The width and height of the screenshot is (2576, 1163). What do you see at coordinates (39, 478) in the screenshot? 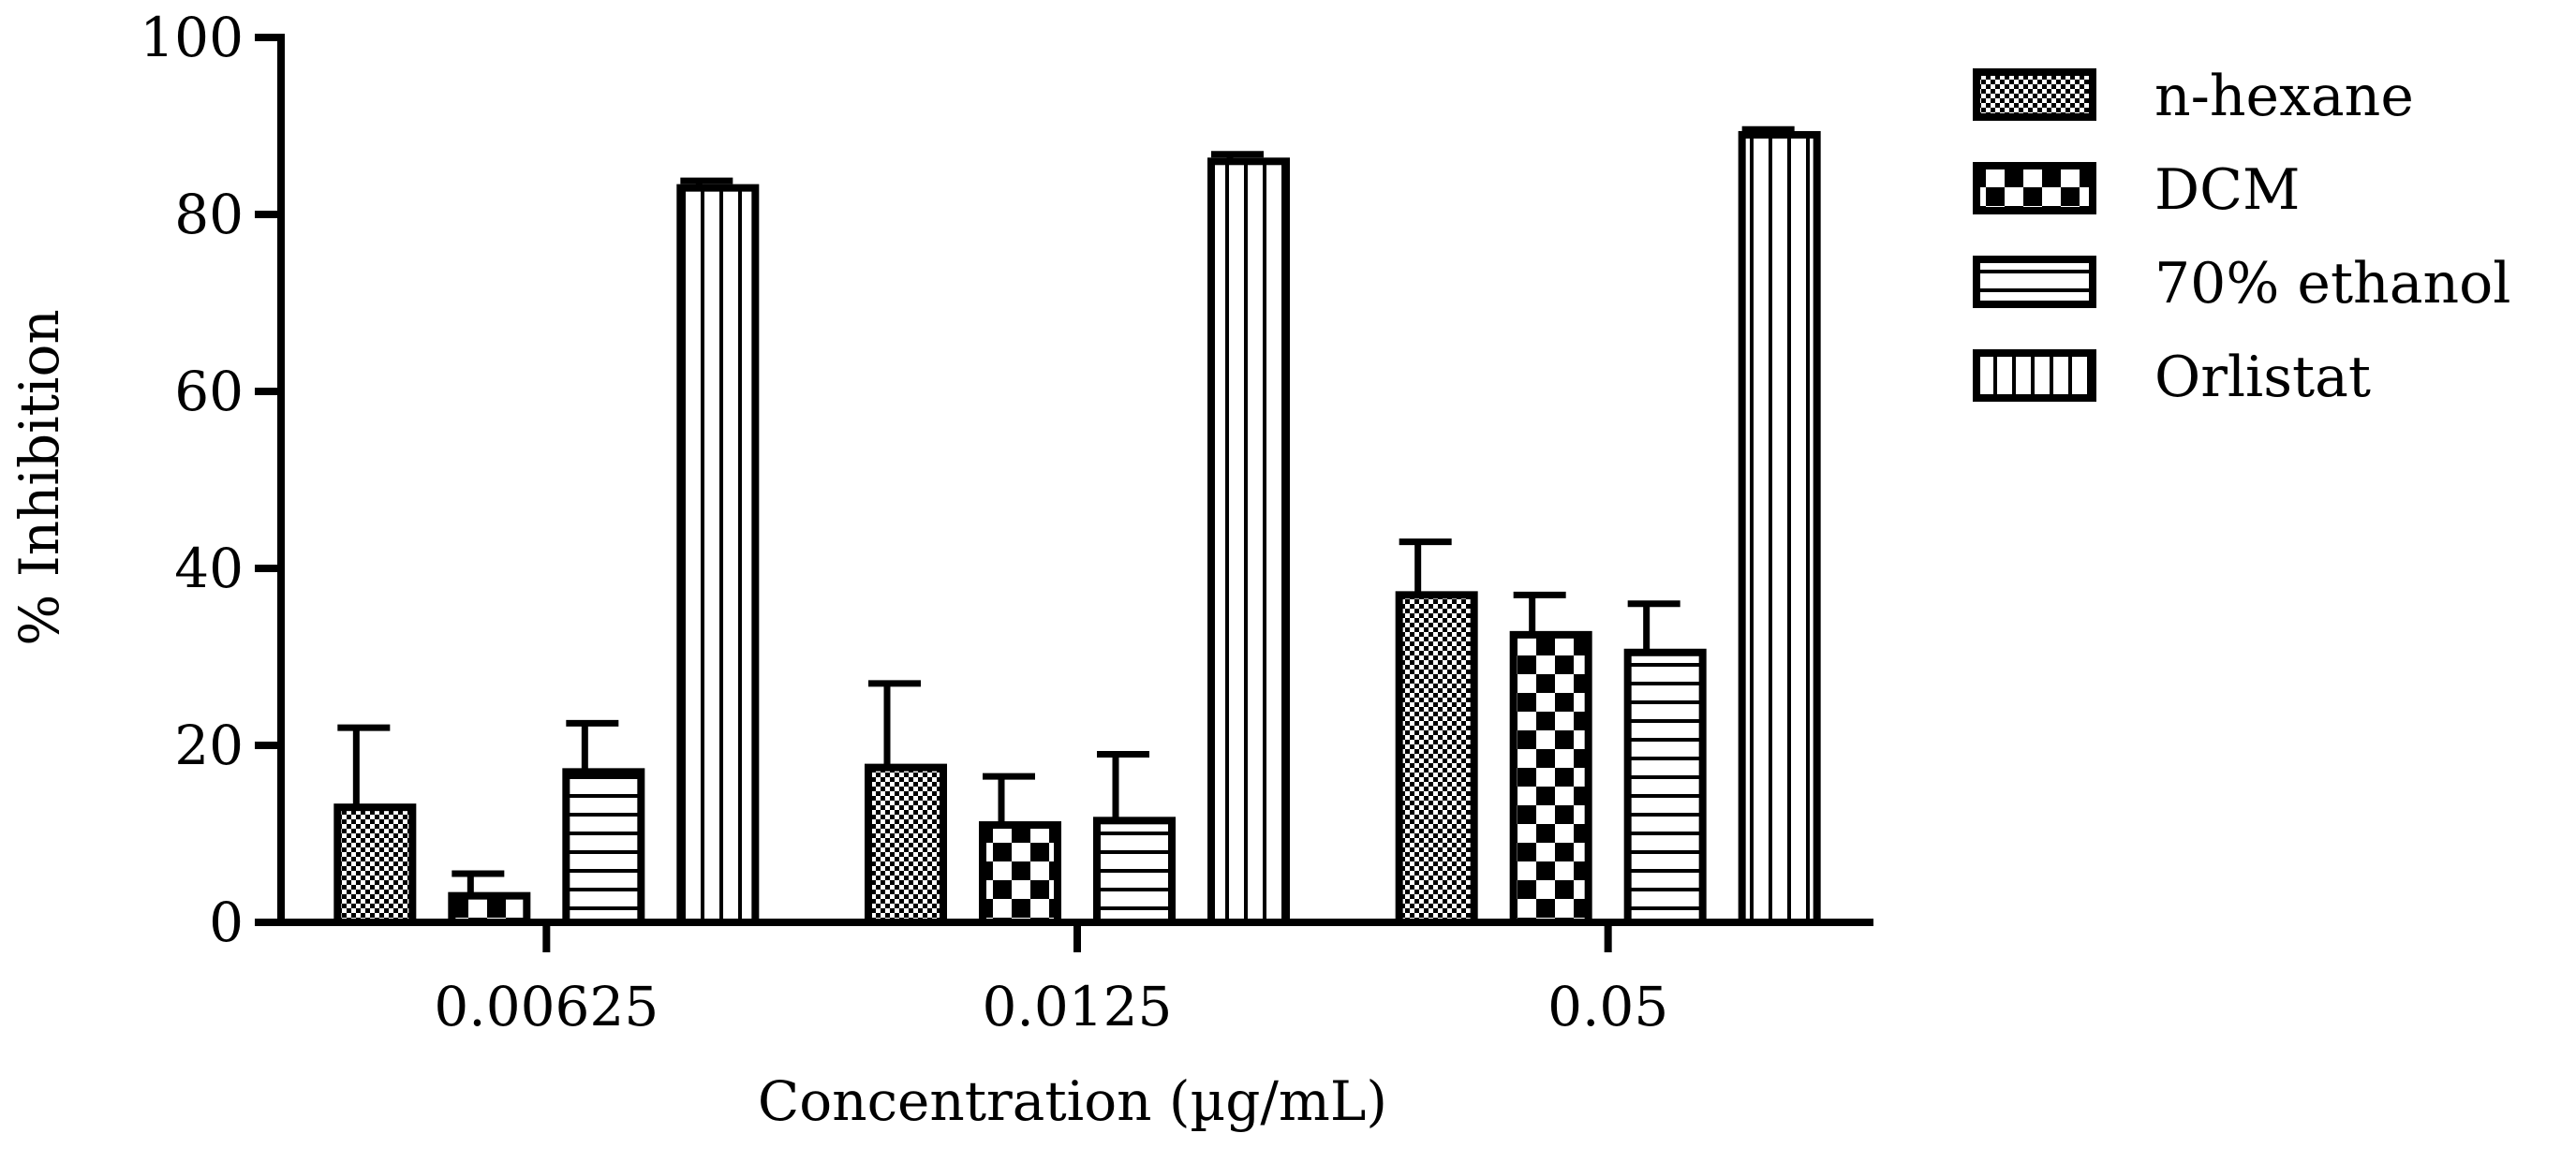
I see `y-axis-title: % Inhibition` at bounding box center [39, 478].